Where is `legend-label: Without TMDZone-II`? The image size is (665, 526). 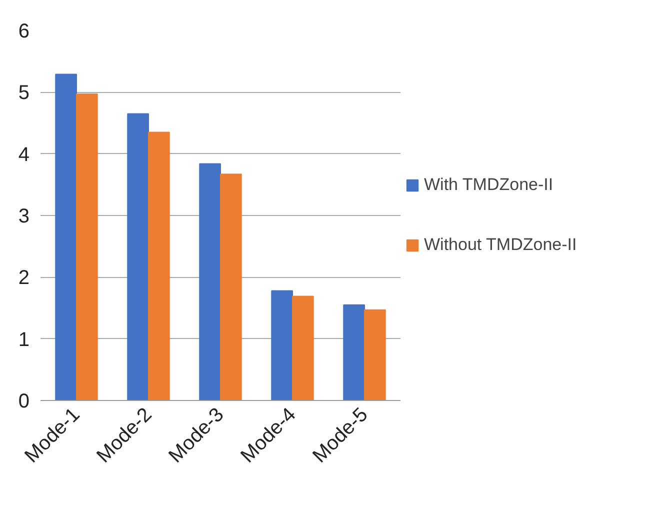
legend-label: Without TMDZone-II is located at coordinates (500, 245).